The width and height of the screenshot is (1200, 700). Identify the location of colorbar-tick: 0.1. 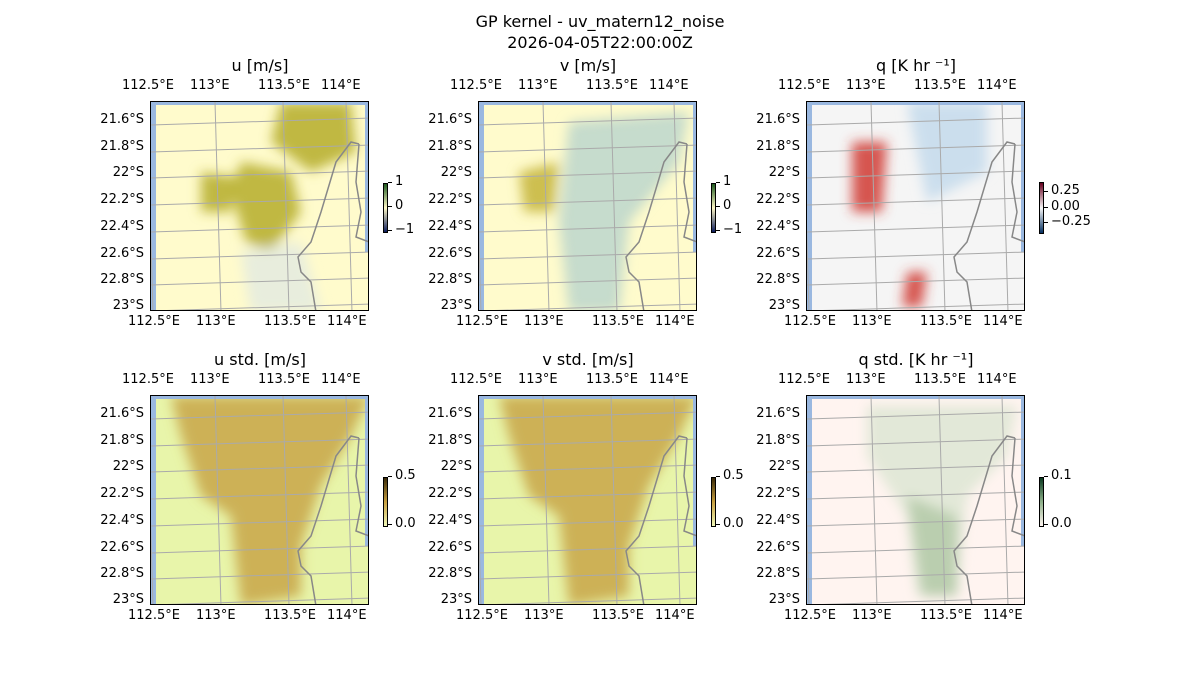
(1058, 475).